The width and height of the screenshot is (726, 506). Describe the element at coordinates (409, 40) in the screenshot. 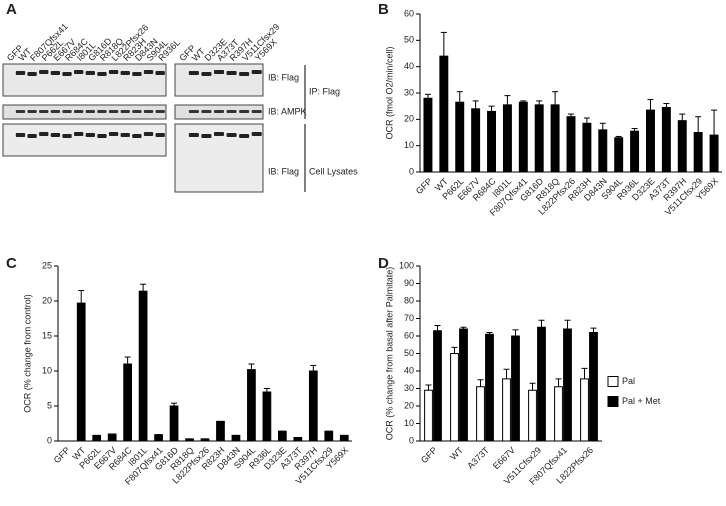

I see `y-tick-label: 50` at that location.